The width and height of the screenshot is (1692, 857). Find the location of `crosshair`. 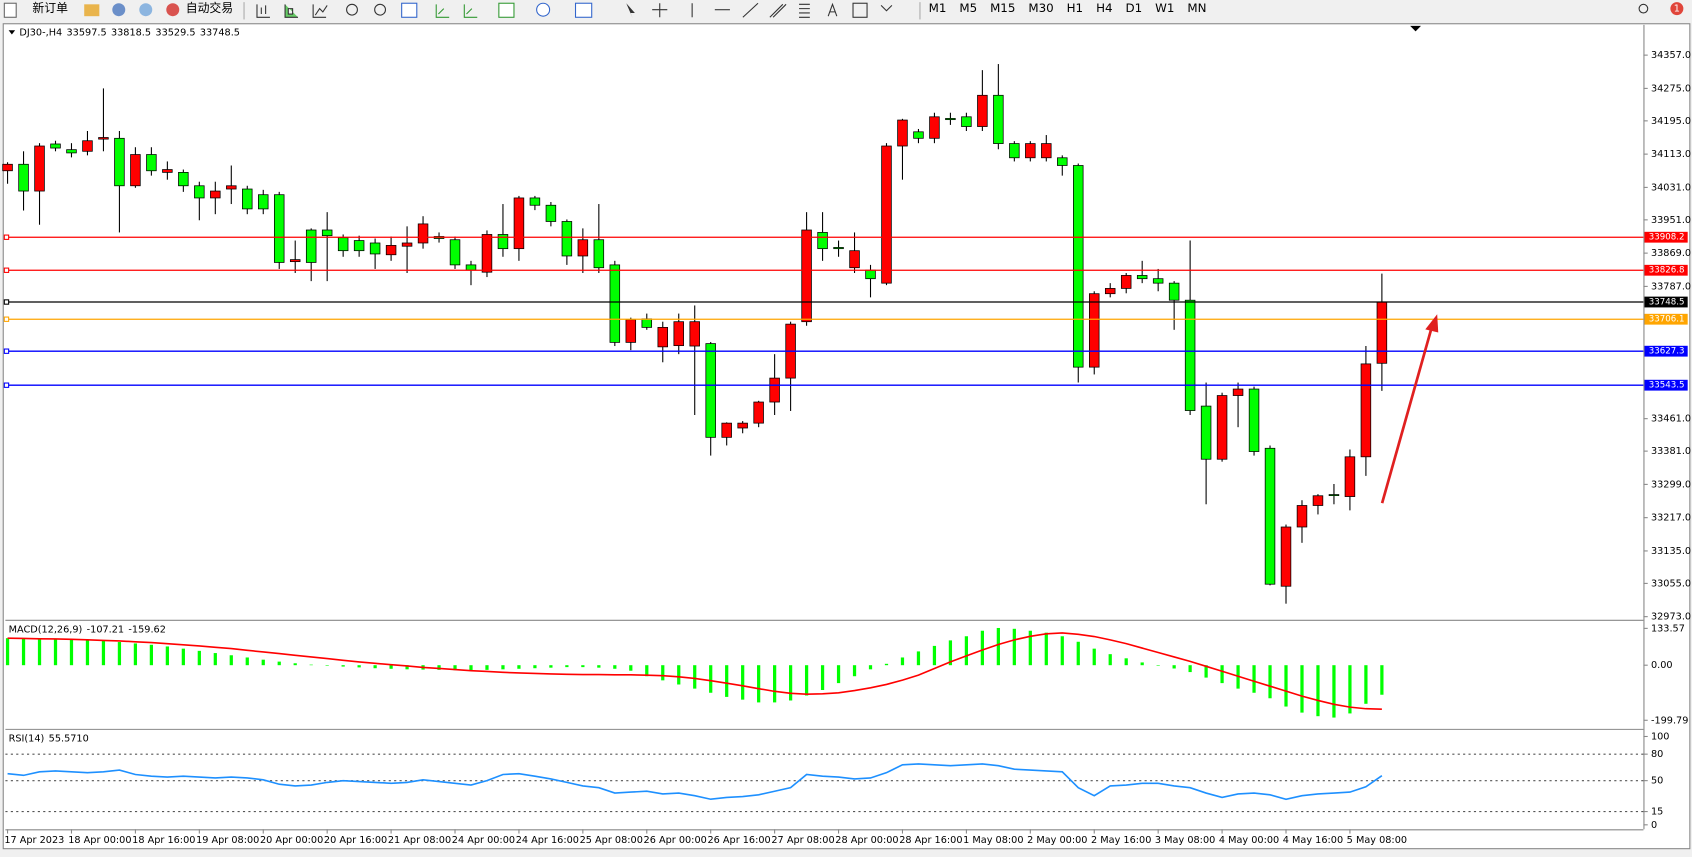

crosshair is located at coordinates (660, 10).